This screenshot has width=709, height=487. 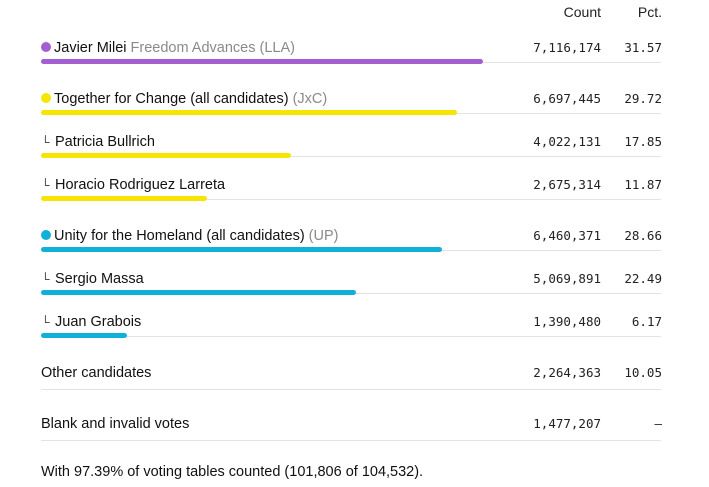 I want to click on row-name: Together for Change (all candidates), so click(x=171, y=99).